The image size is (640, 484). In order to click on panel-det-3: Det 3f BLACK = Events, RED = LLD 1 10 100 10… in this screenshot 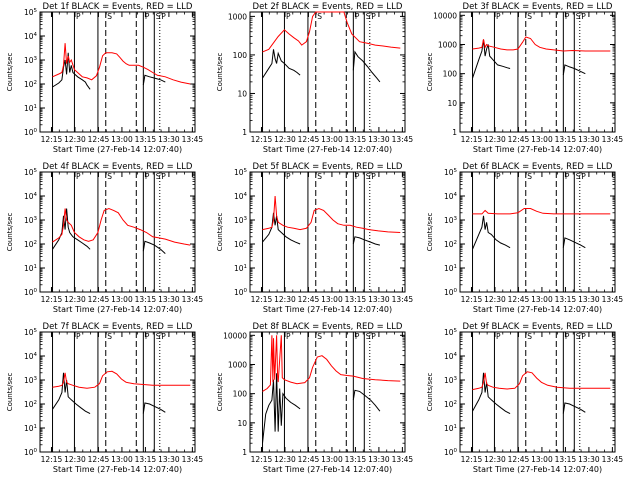, I will do `click(524, 78)`.